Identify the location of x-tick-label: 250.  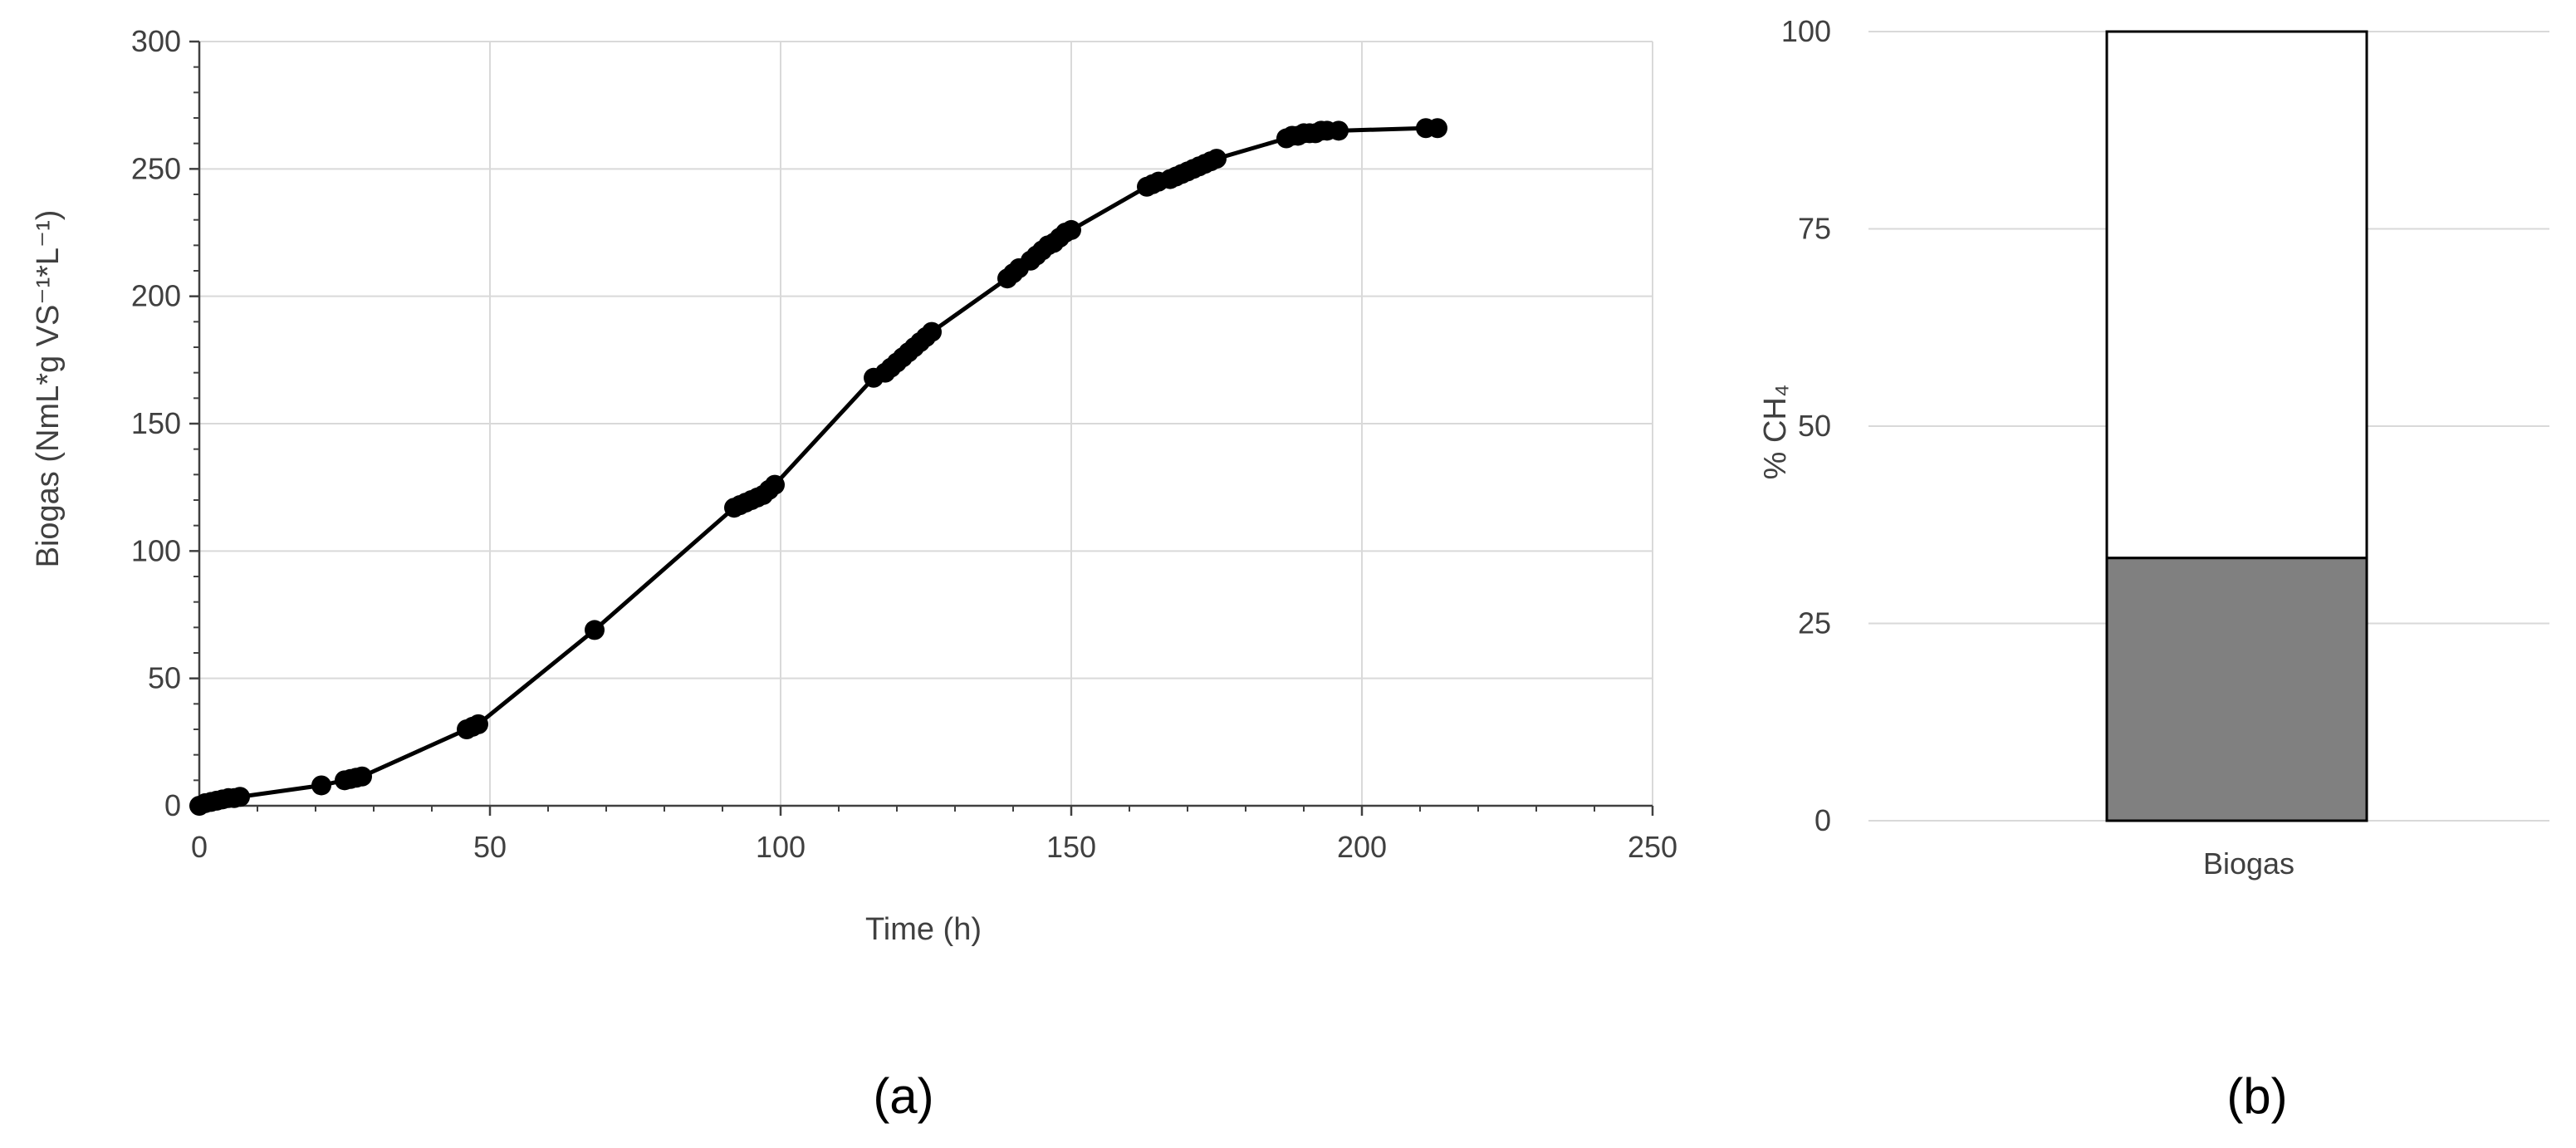
(1653, 847).